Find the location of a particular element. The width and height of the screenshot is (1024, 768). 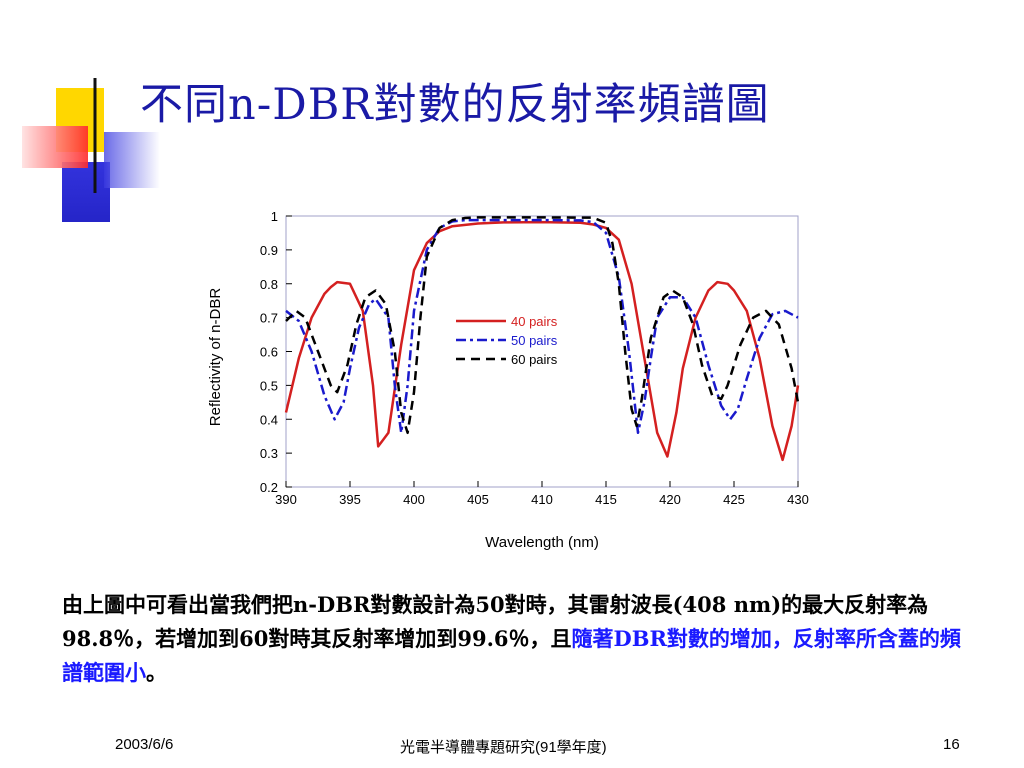

x-tick-label: 410 is located at coordinates (542, 499).